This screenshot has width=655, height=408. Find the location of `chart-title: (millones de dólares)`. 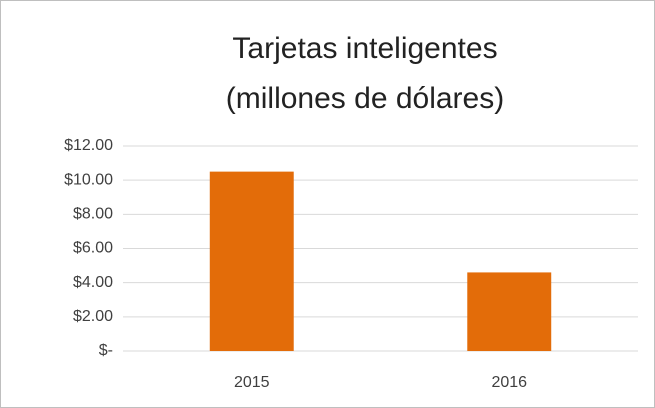

chart-title: (millones de dólares) is located at coordinates (365, 98).